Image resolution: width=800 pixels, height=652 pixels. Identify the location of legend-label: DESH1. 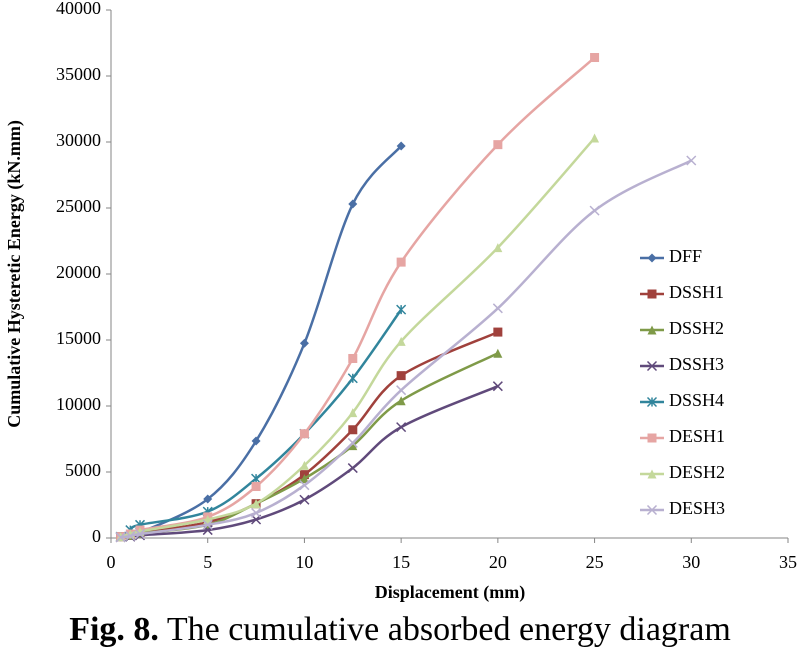
(697, 436).